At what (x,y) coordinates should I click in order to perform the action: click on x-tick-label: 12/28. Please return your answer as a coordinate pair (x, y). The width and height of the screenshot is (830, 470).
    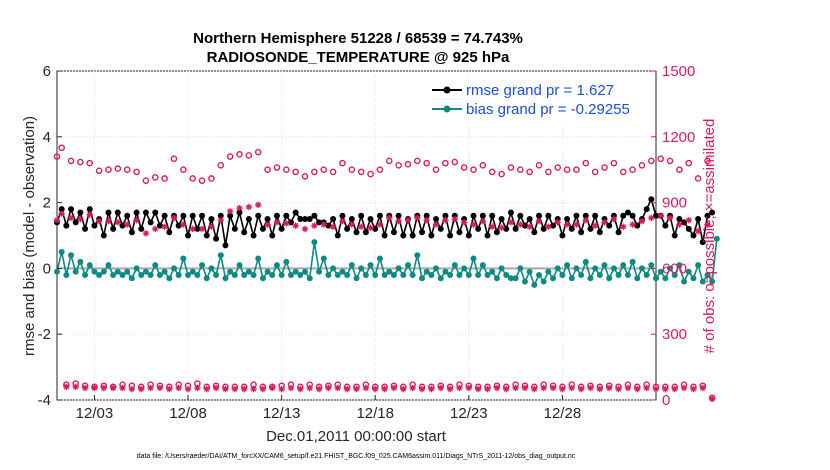
    Looking at the image, I should click on (563, 413).